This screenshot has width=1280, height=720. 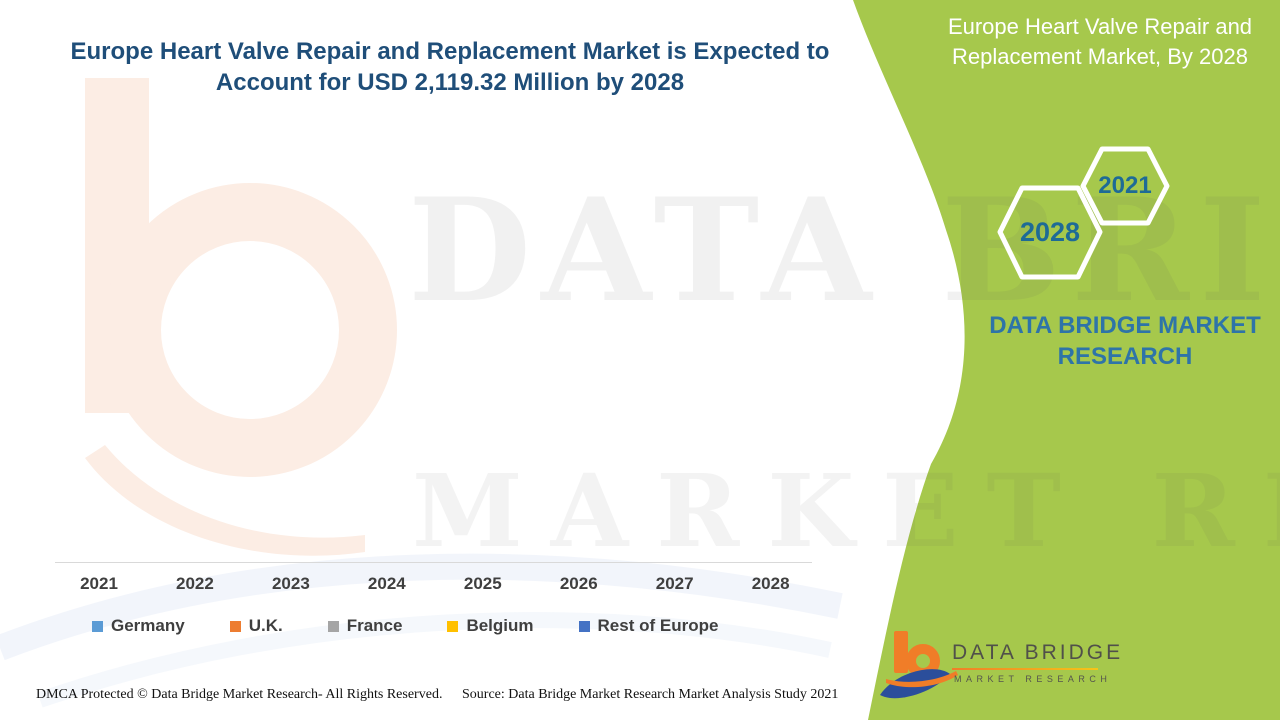 I want to click on x-axis-line, so click(x=433, y=562).